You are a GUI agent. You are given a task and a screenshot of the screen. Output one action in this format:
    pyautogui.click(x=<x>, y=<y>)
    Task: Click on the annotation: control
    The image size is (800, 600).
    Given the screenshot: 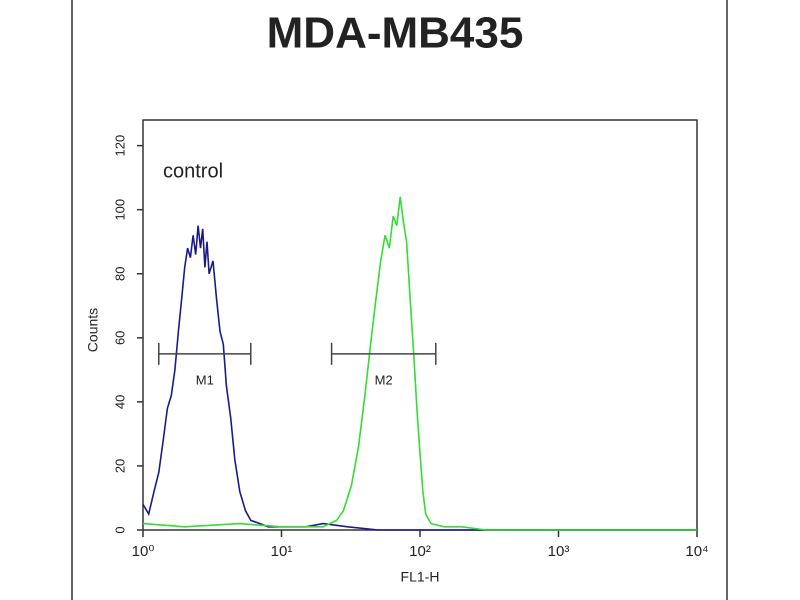 What is the action you would take?
    pyautogui.click(x=193, y=171)
    